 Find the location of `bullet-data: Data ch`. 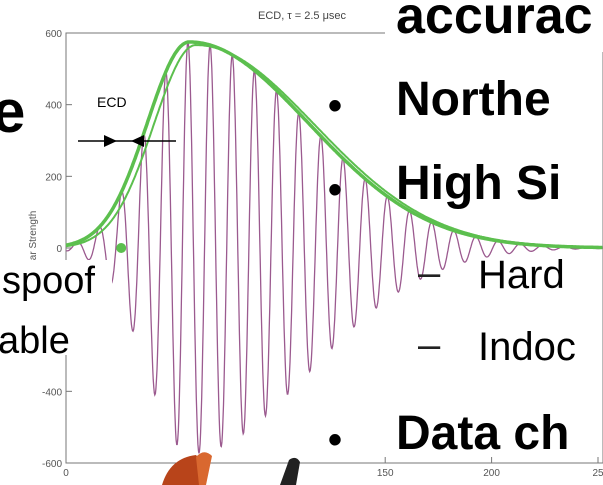

bullet-data: Data ch is located at coordinates (483, 433).